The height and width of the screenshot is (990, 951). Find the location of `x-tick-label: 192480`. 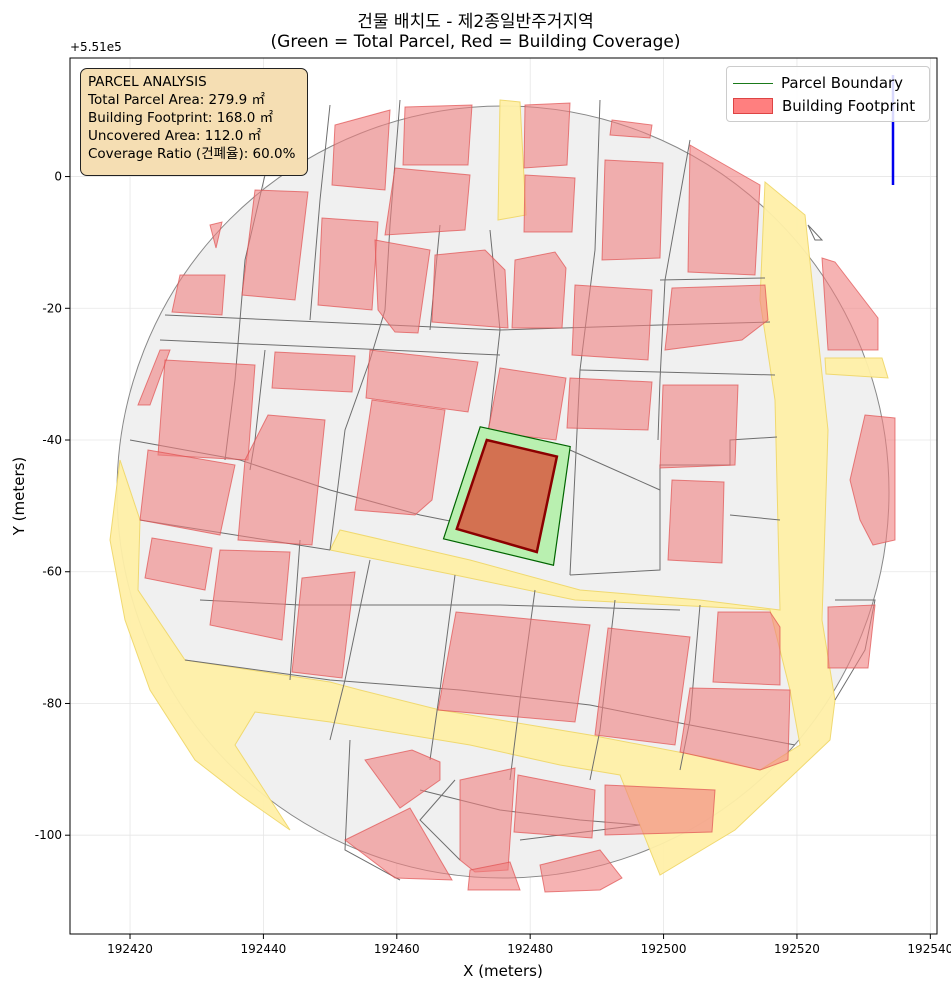

x-tick-label: 192480 is located at coordinates (530, 949).